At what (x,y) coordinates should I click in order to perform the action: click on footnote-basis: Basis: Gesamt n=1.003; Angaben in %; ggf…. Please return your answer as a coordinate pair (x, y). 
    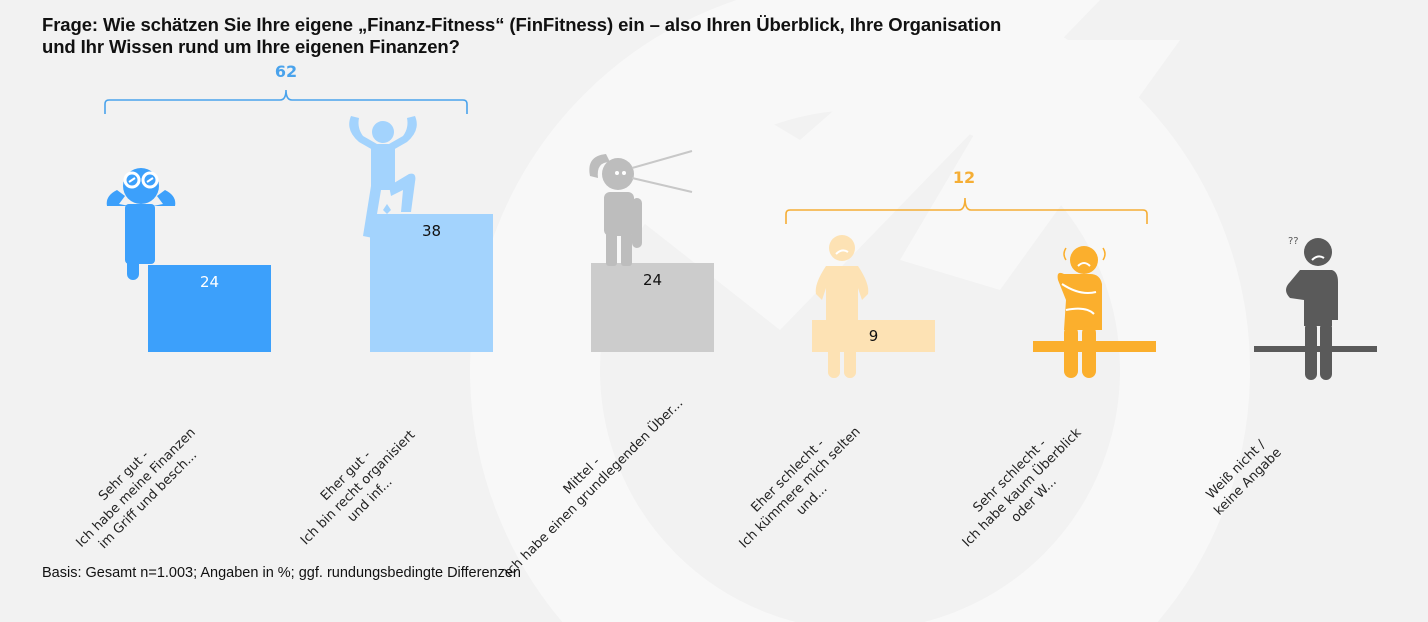
    Looking at the image, I should click on (281, 573).